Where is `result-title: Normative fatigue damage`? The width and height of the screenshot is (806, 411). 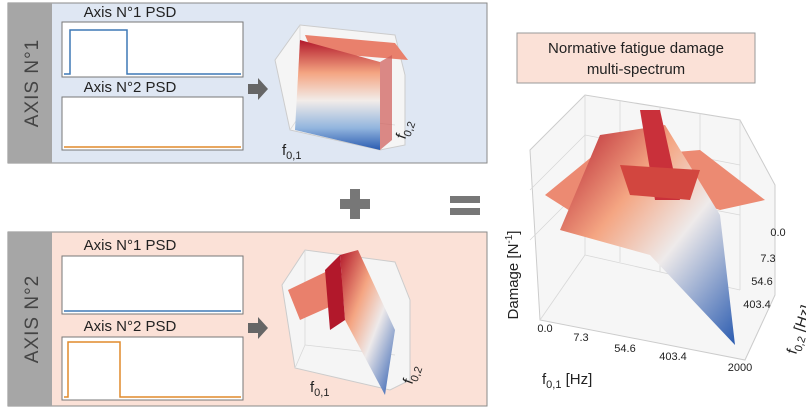
result-title: Normative fatigue damage is located at coordinates (636, 48).